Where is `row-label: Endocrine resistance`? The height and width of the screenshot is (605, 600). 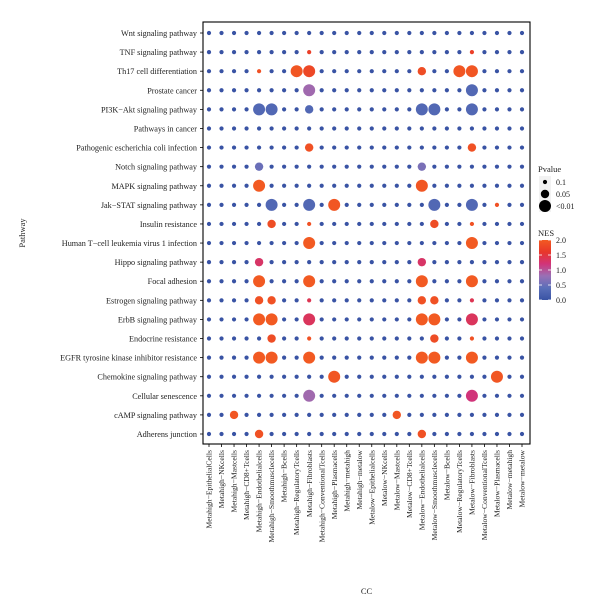 row-label: Endocrine resistance is located at coordinates (163, 339).